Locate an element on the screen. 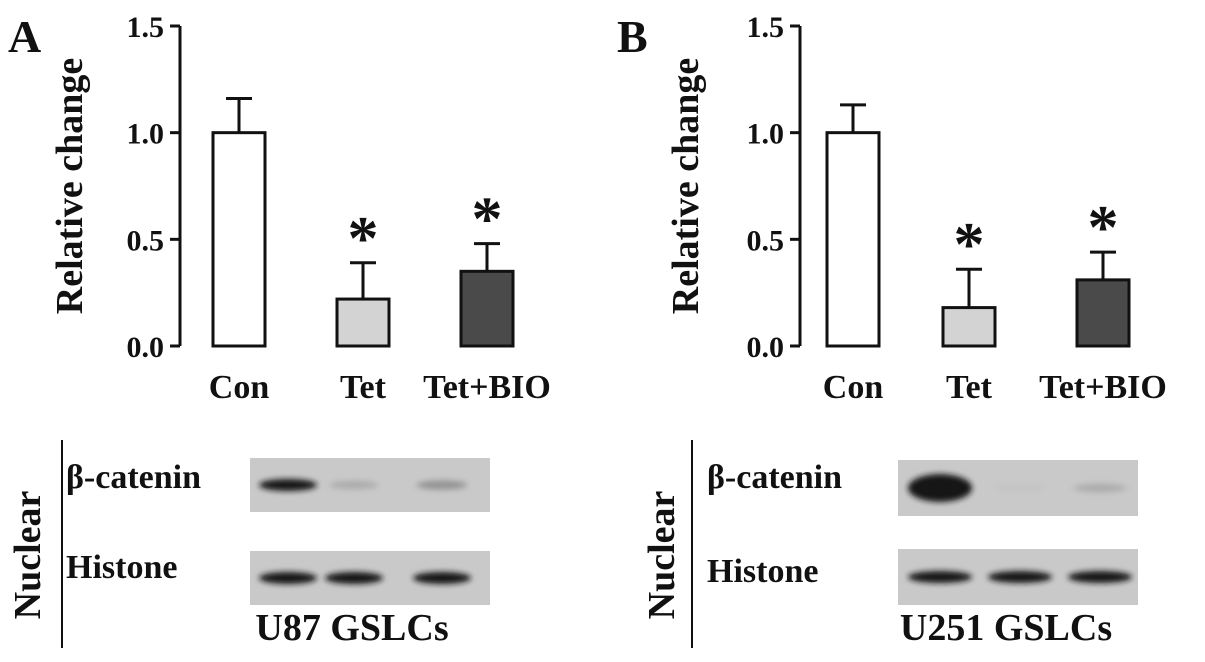 The height and width of the screenshot is (662, 1205). cell-line-caption: U87 GSLCs is located at coordinates (351, 628).